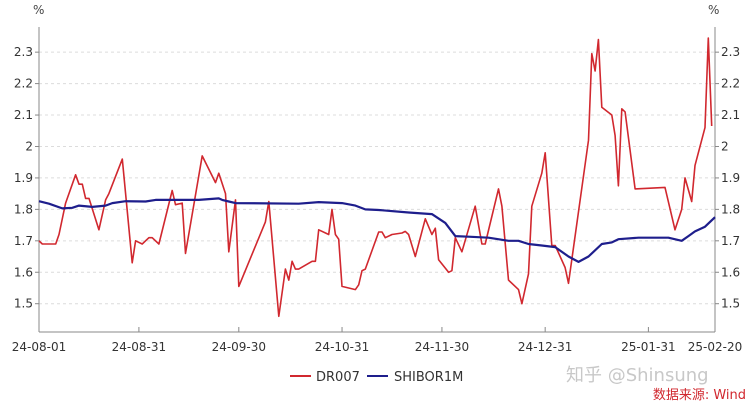 Image resolution: width=754 pixels, height=410 pixels. I want to click on y-tick-label-right: 2.3, so click(730, 52).